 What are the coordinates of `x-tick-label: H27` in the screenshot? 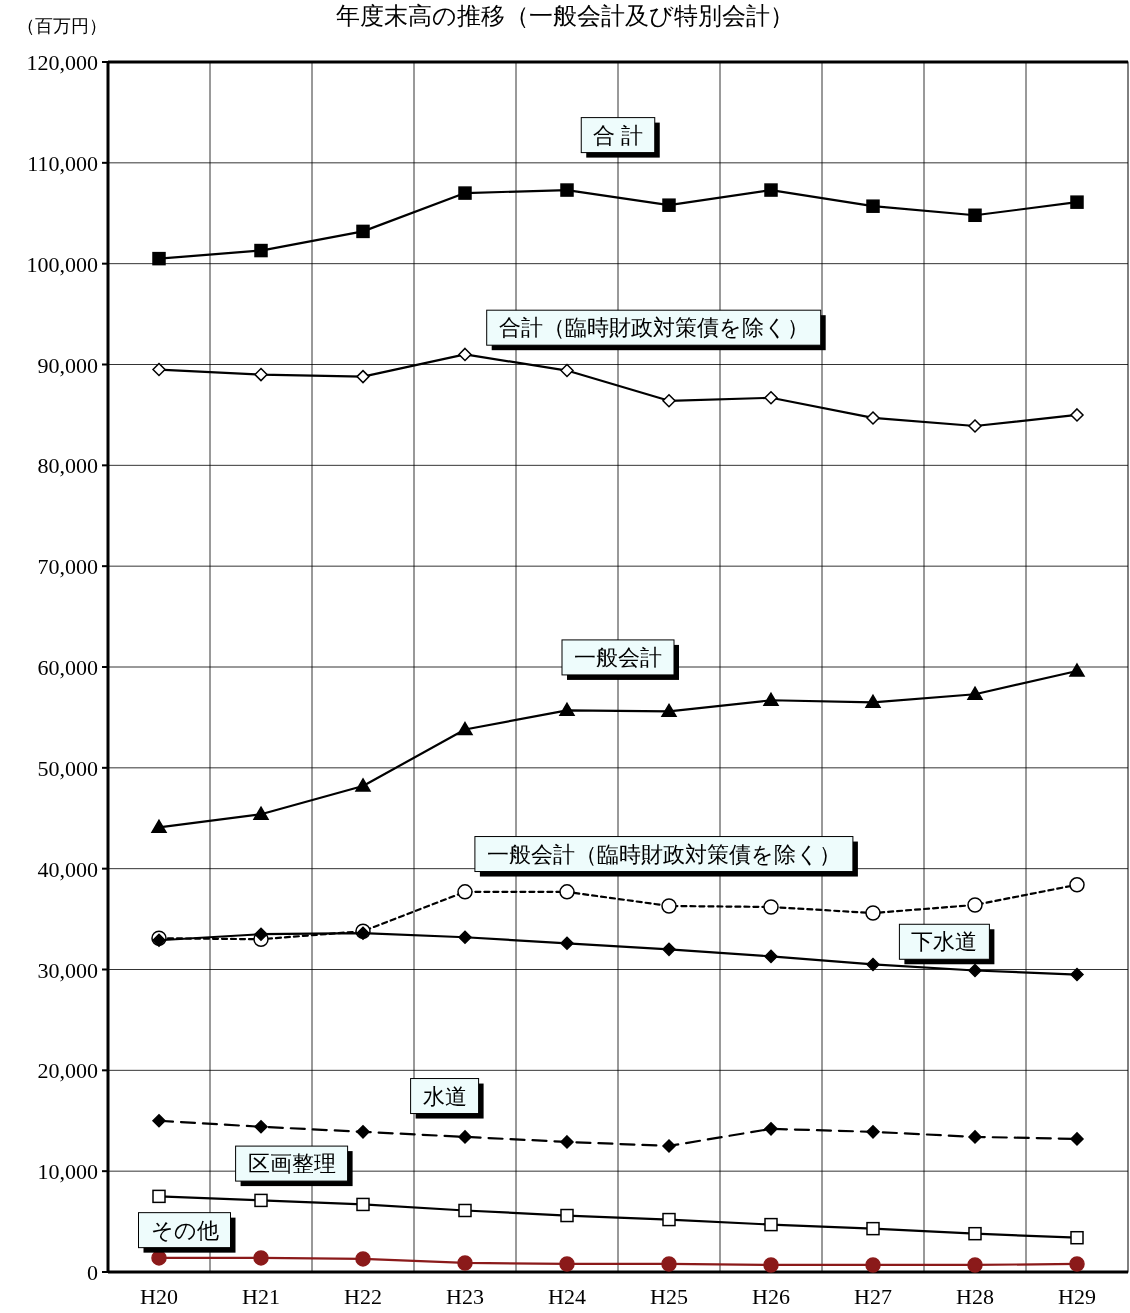 It's located at (873, 1296).